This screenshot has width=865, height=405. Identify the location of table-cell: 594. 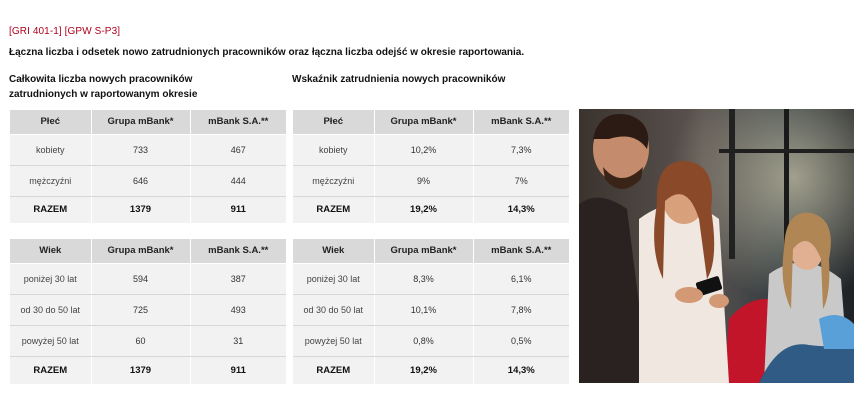
(141, 279).